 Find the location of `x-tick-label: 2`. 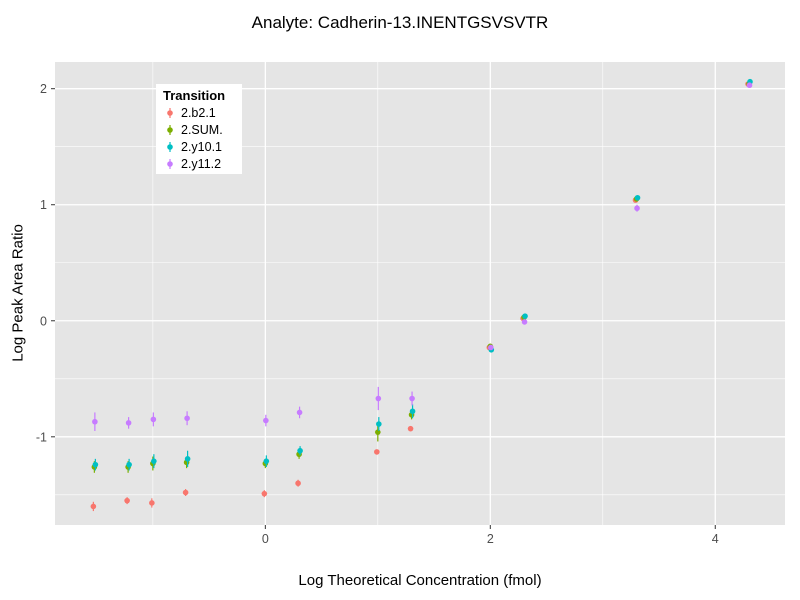

x-tick-label: 2 is located at coordinates (490, 539).